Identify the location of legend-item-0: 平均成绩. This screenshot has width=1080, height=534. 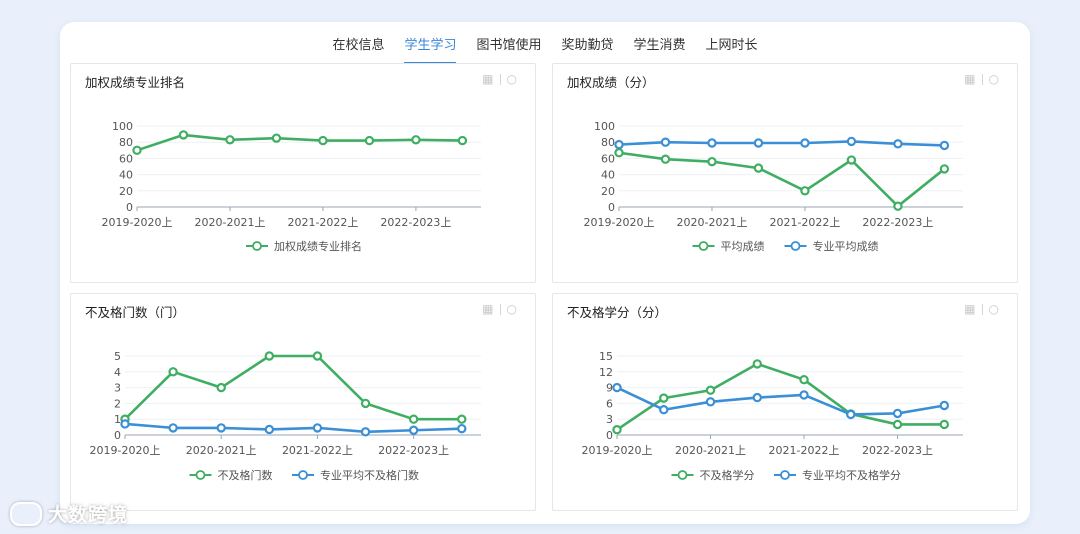
(728, 246).